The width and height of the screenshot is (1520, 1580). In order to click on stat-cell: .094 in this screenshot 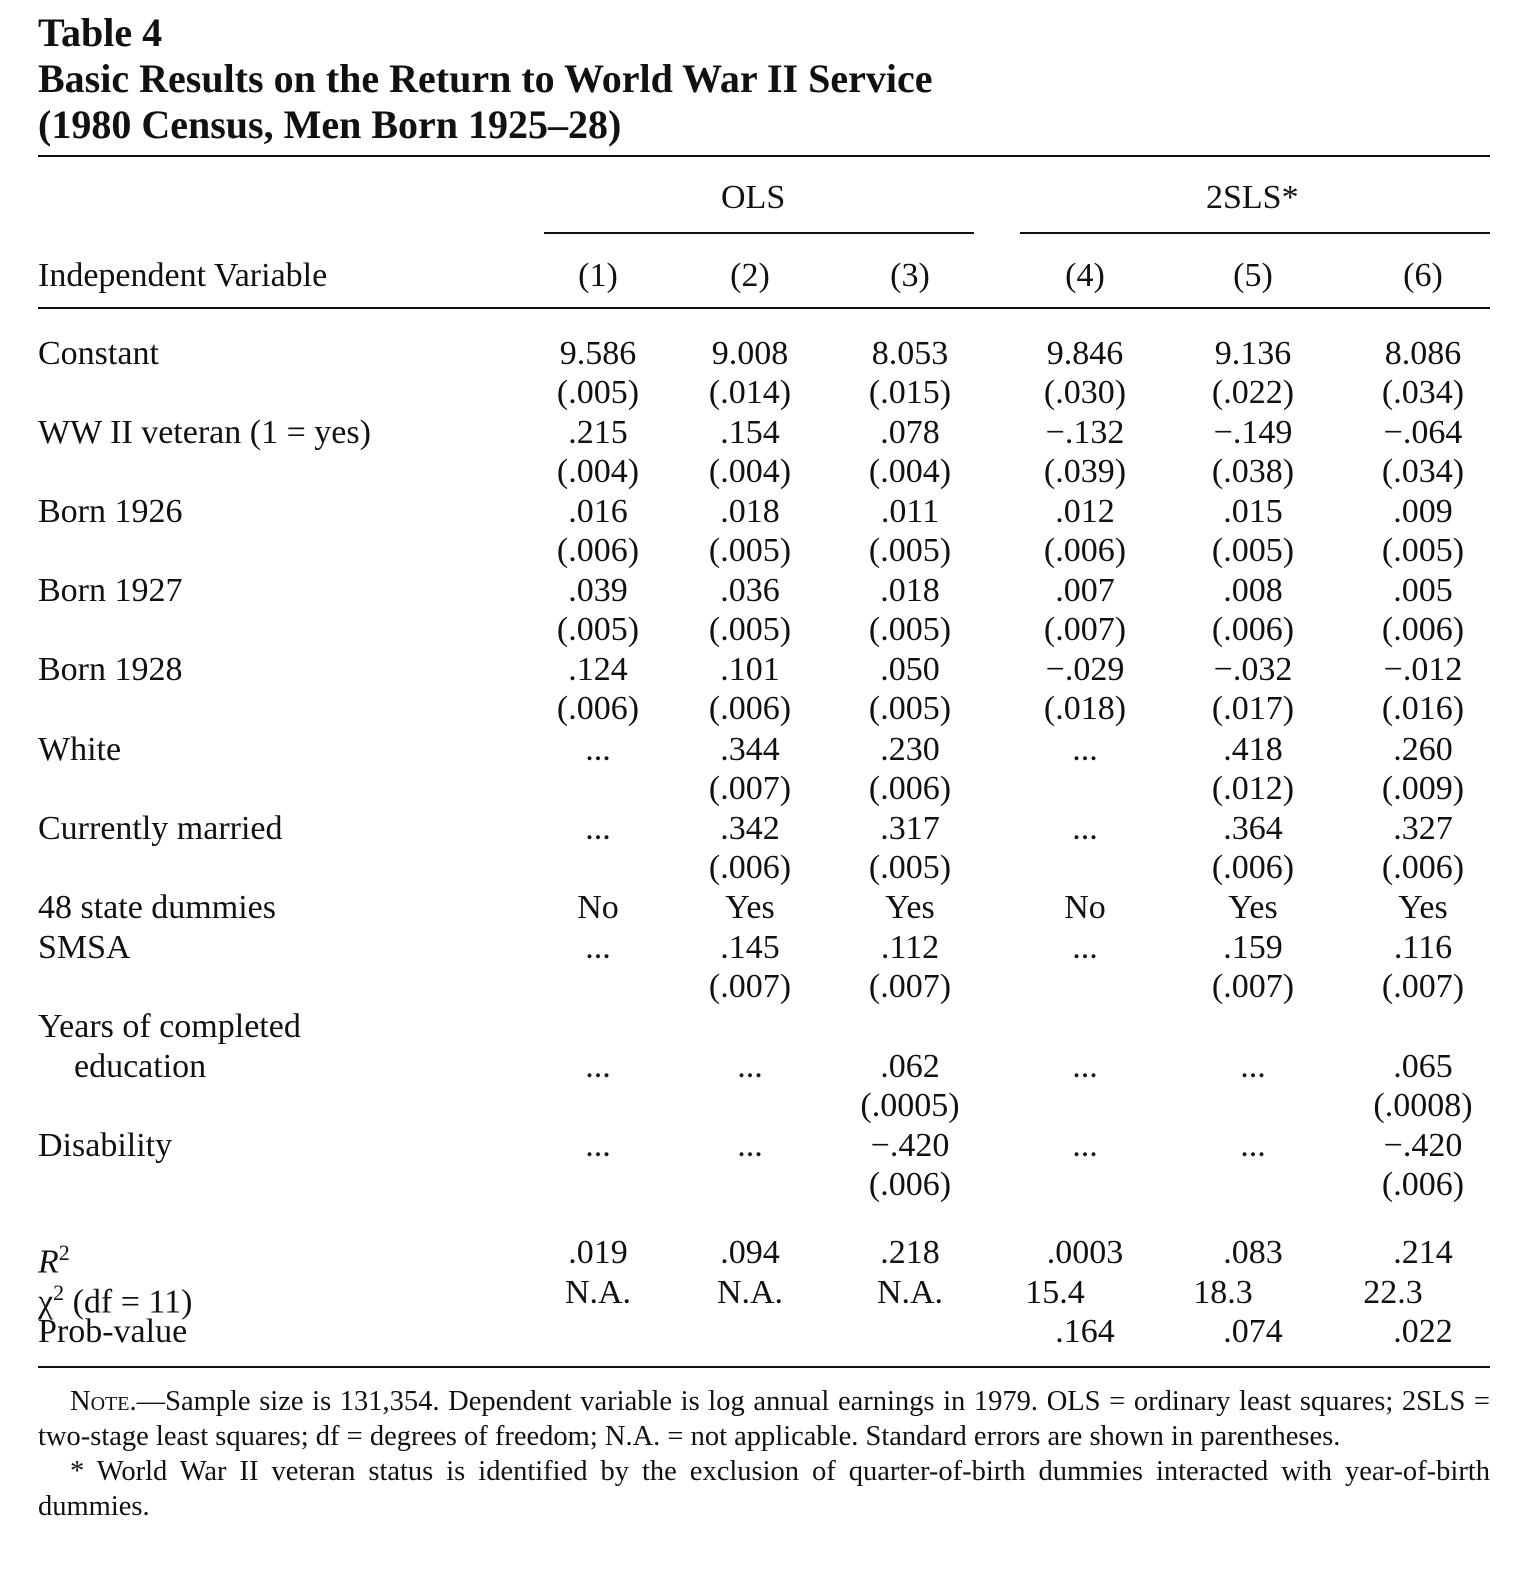, I will do `click(750, 1252)`.